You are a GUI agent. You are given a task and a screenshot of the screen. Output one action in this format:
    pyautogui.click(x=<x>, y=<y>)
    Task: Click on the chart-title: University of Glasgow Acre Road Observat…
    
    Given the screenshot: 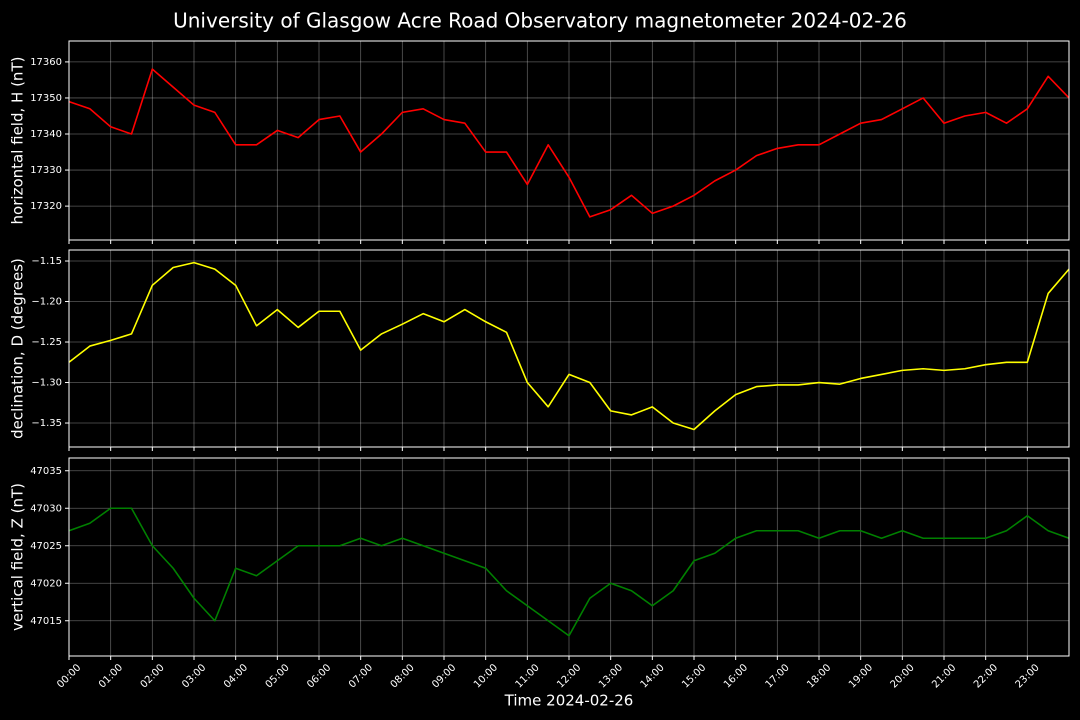 What is the action you would take?
    pyautogui.click(x=540, y=21)
    